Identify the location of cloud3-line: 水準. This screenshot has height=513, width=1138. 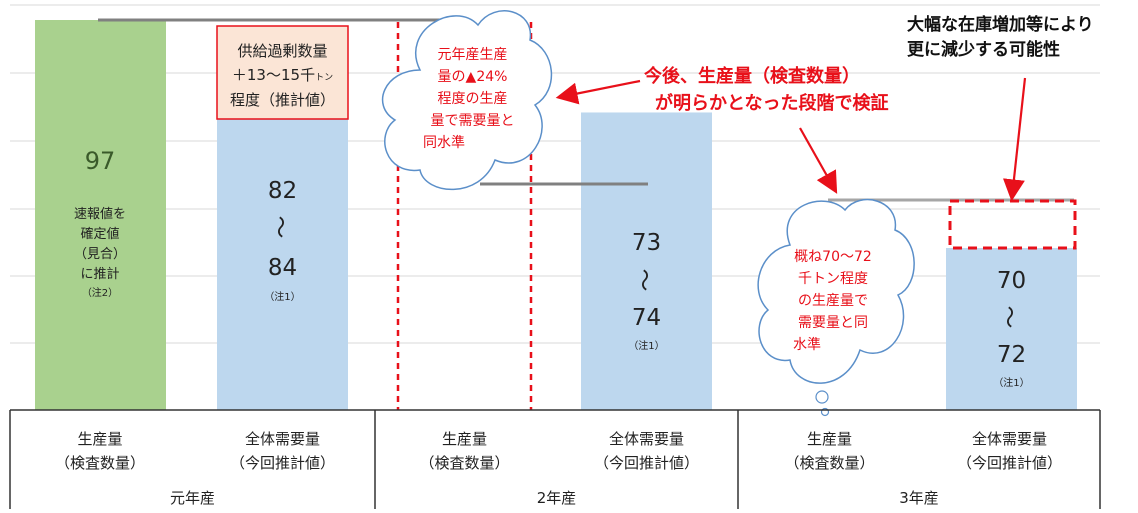
(807, 345).